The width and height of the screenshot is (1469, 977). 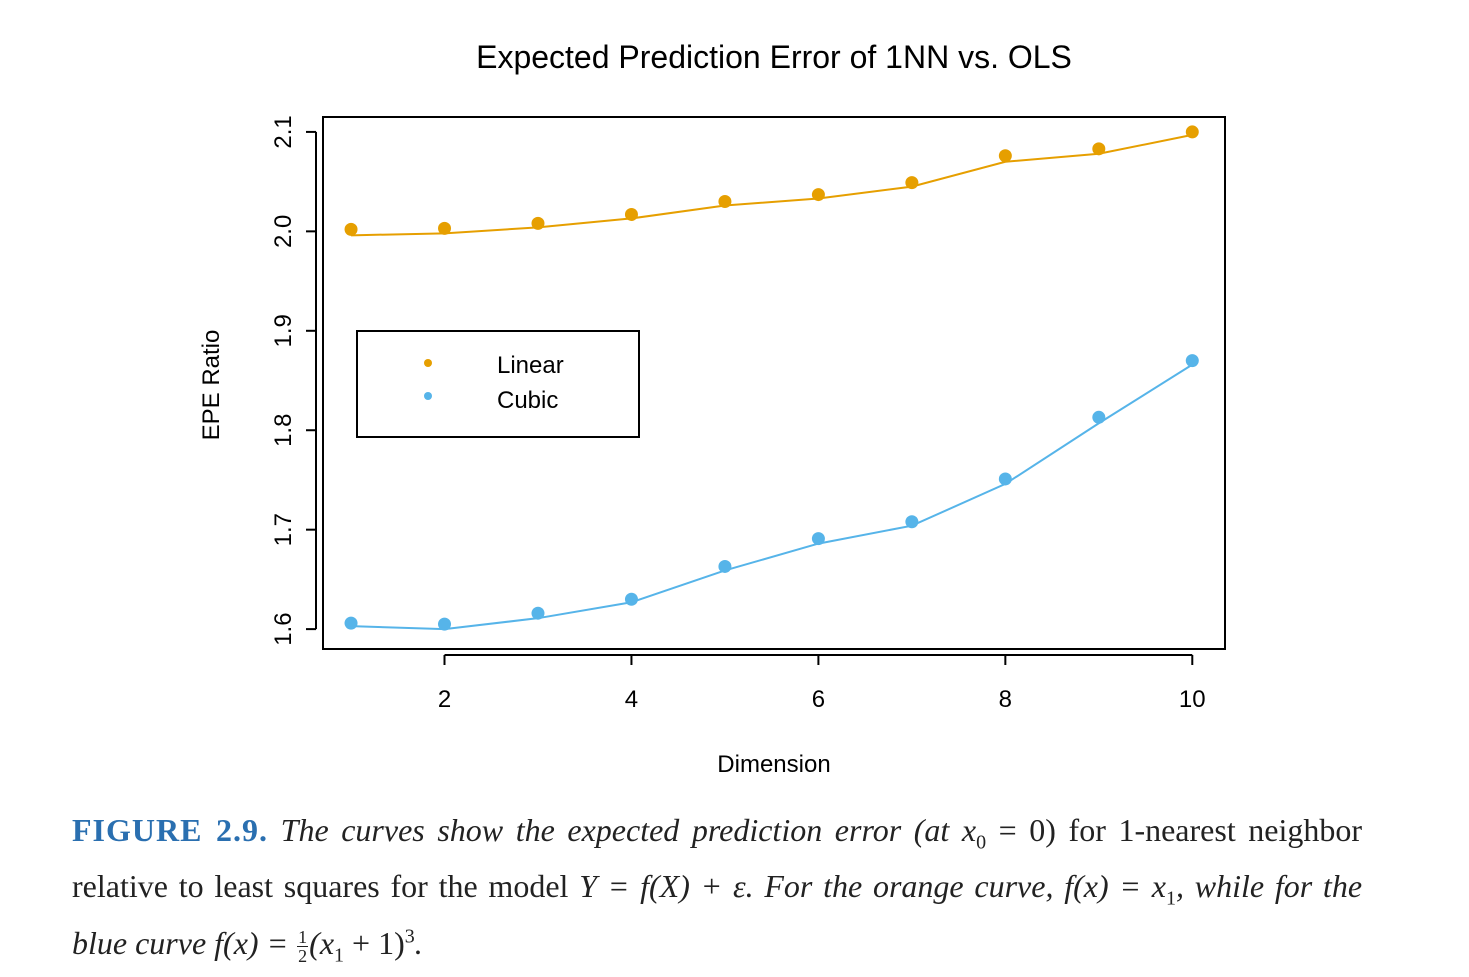 What do you see at coordinates (818, 699) in the screenshot?
I see `x-tick-label: 6` at bounding box center [818, 699].